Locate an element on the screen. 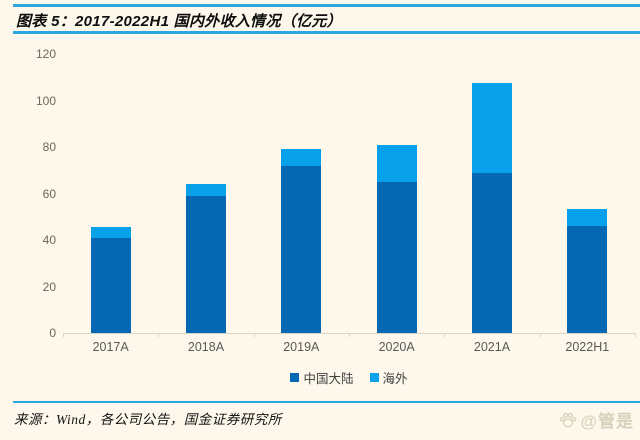  legend: 中国大陆 海外 is located at coordinates (349, 377).